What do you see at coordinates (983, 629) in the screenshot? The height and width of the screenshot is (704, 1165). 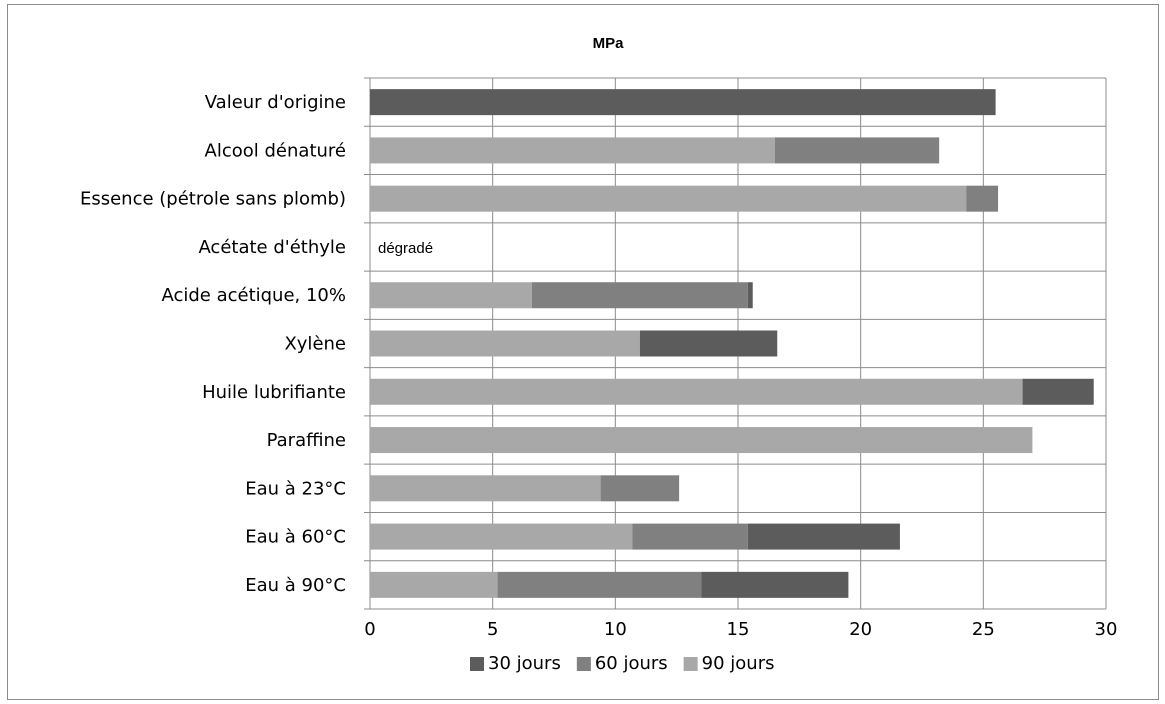 I see `x-tick-label: 25` at bounding box center [983, 629].